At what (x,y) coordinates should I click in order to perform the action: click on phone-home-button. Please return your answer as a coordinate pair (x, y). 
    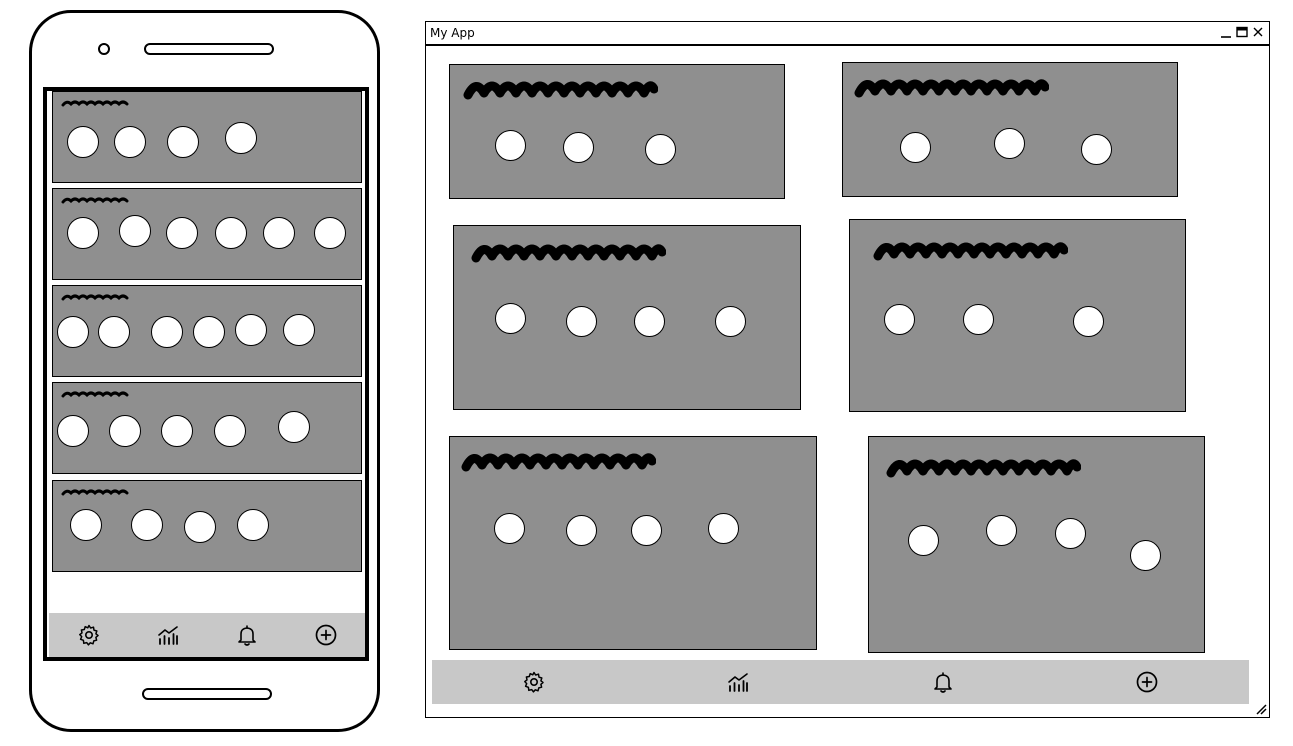
    Looking at the image, I should click on (207, 694).